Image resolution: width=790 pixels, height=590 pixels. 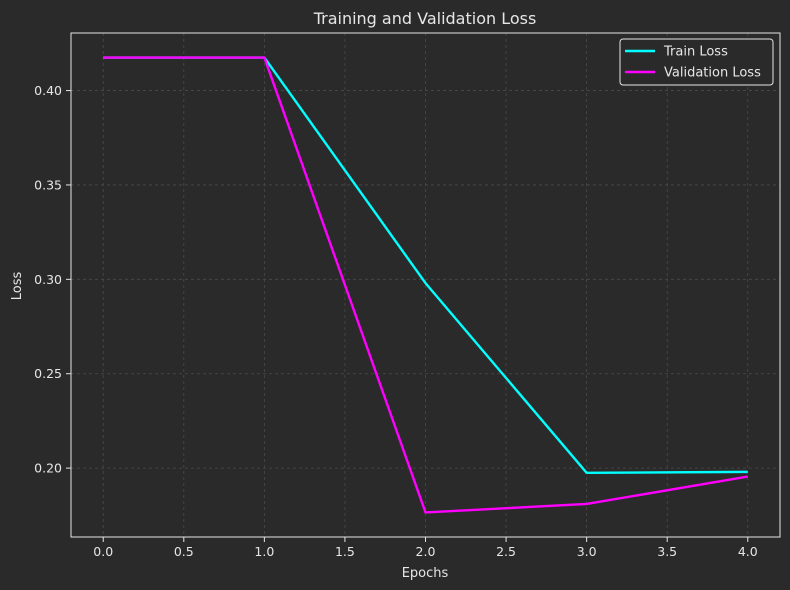 I want to click on y-tick-label: 0.20, so click(x=48, y=468).